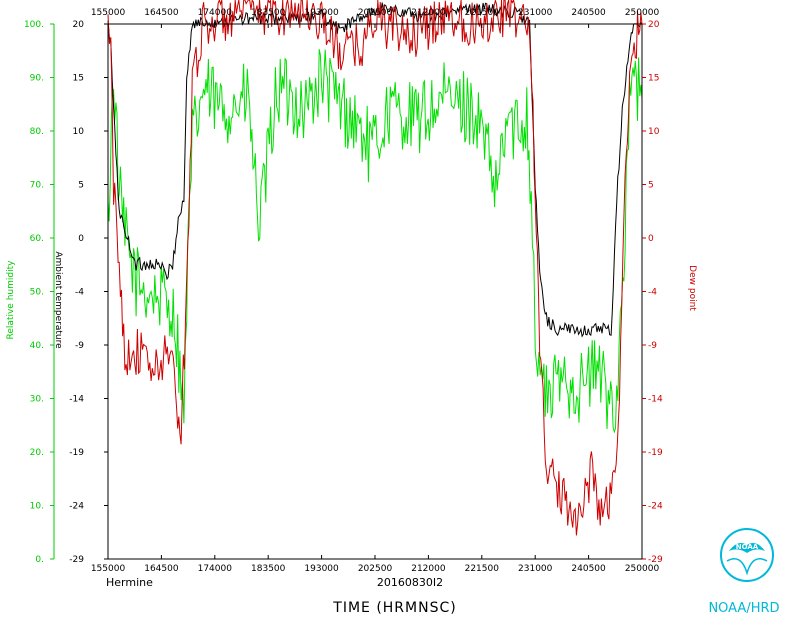  Describe the element at coordinates (652, 293) in the screenshot. I see `dew-tick-label: -4` at that location.